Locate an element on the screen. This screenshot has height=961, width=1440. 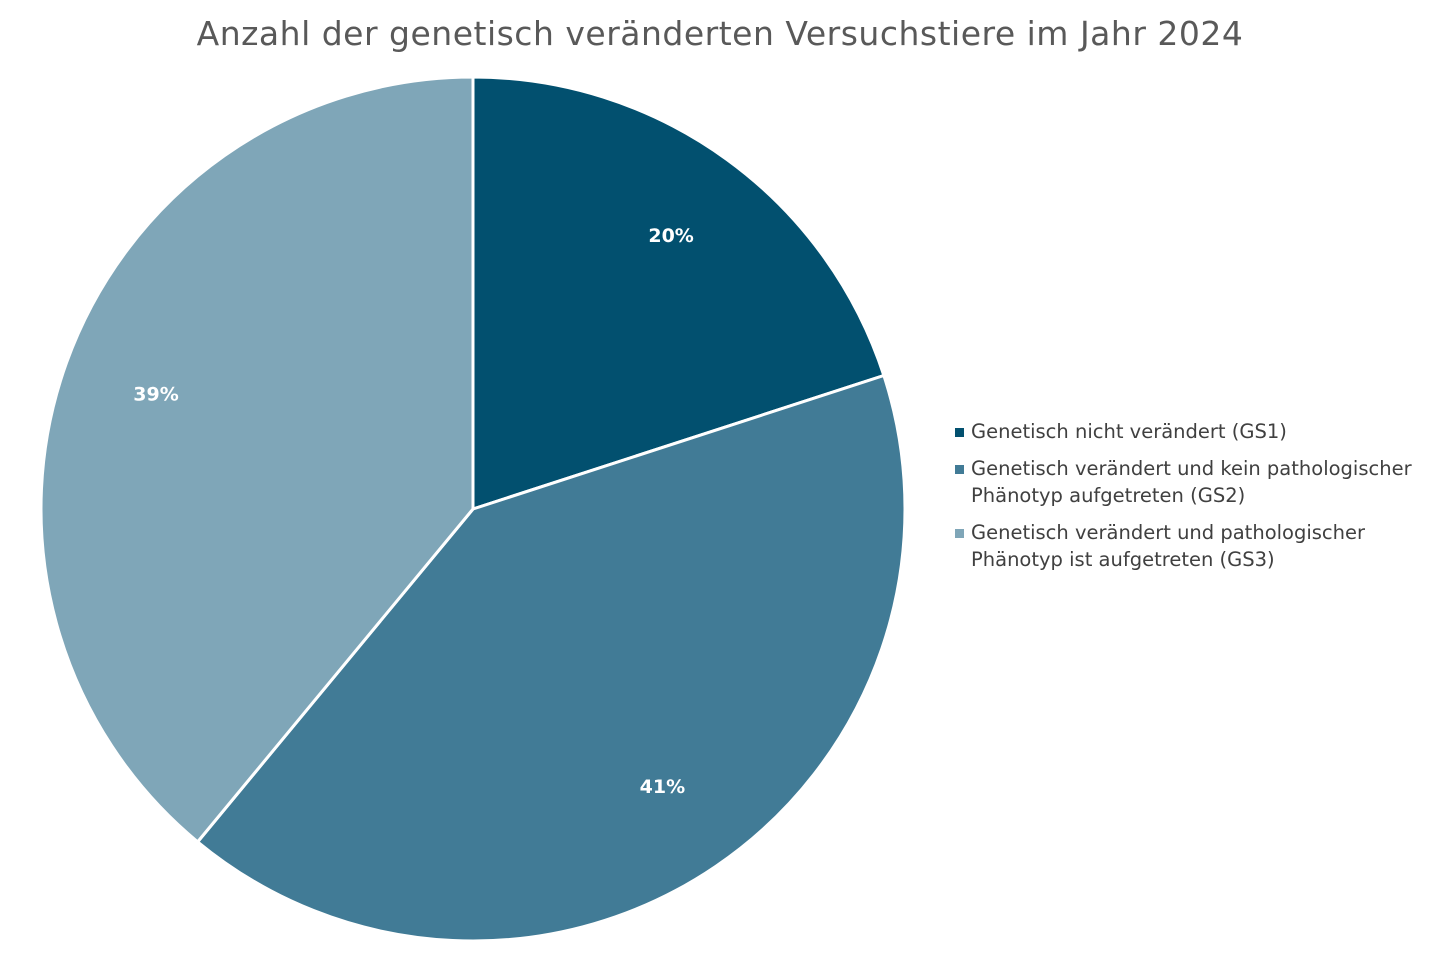
legend-label-gs1: Genetisch nicht verändert (GS1) is located at coordinates (1129, 431).